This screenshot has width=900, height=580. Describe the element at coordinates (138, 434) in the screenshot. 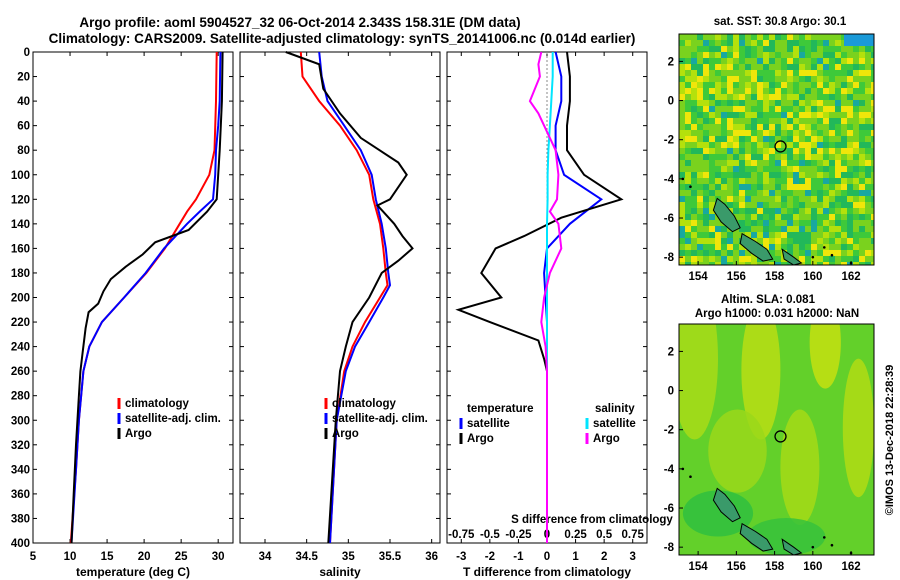

I see `temperature-legend-label: Argo` at that location.